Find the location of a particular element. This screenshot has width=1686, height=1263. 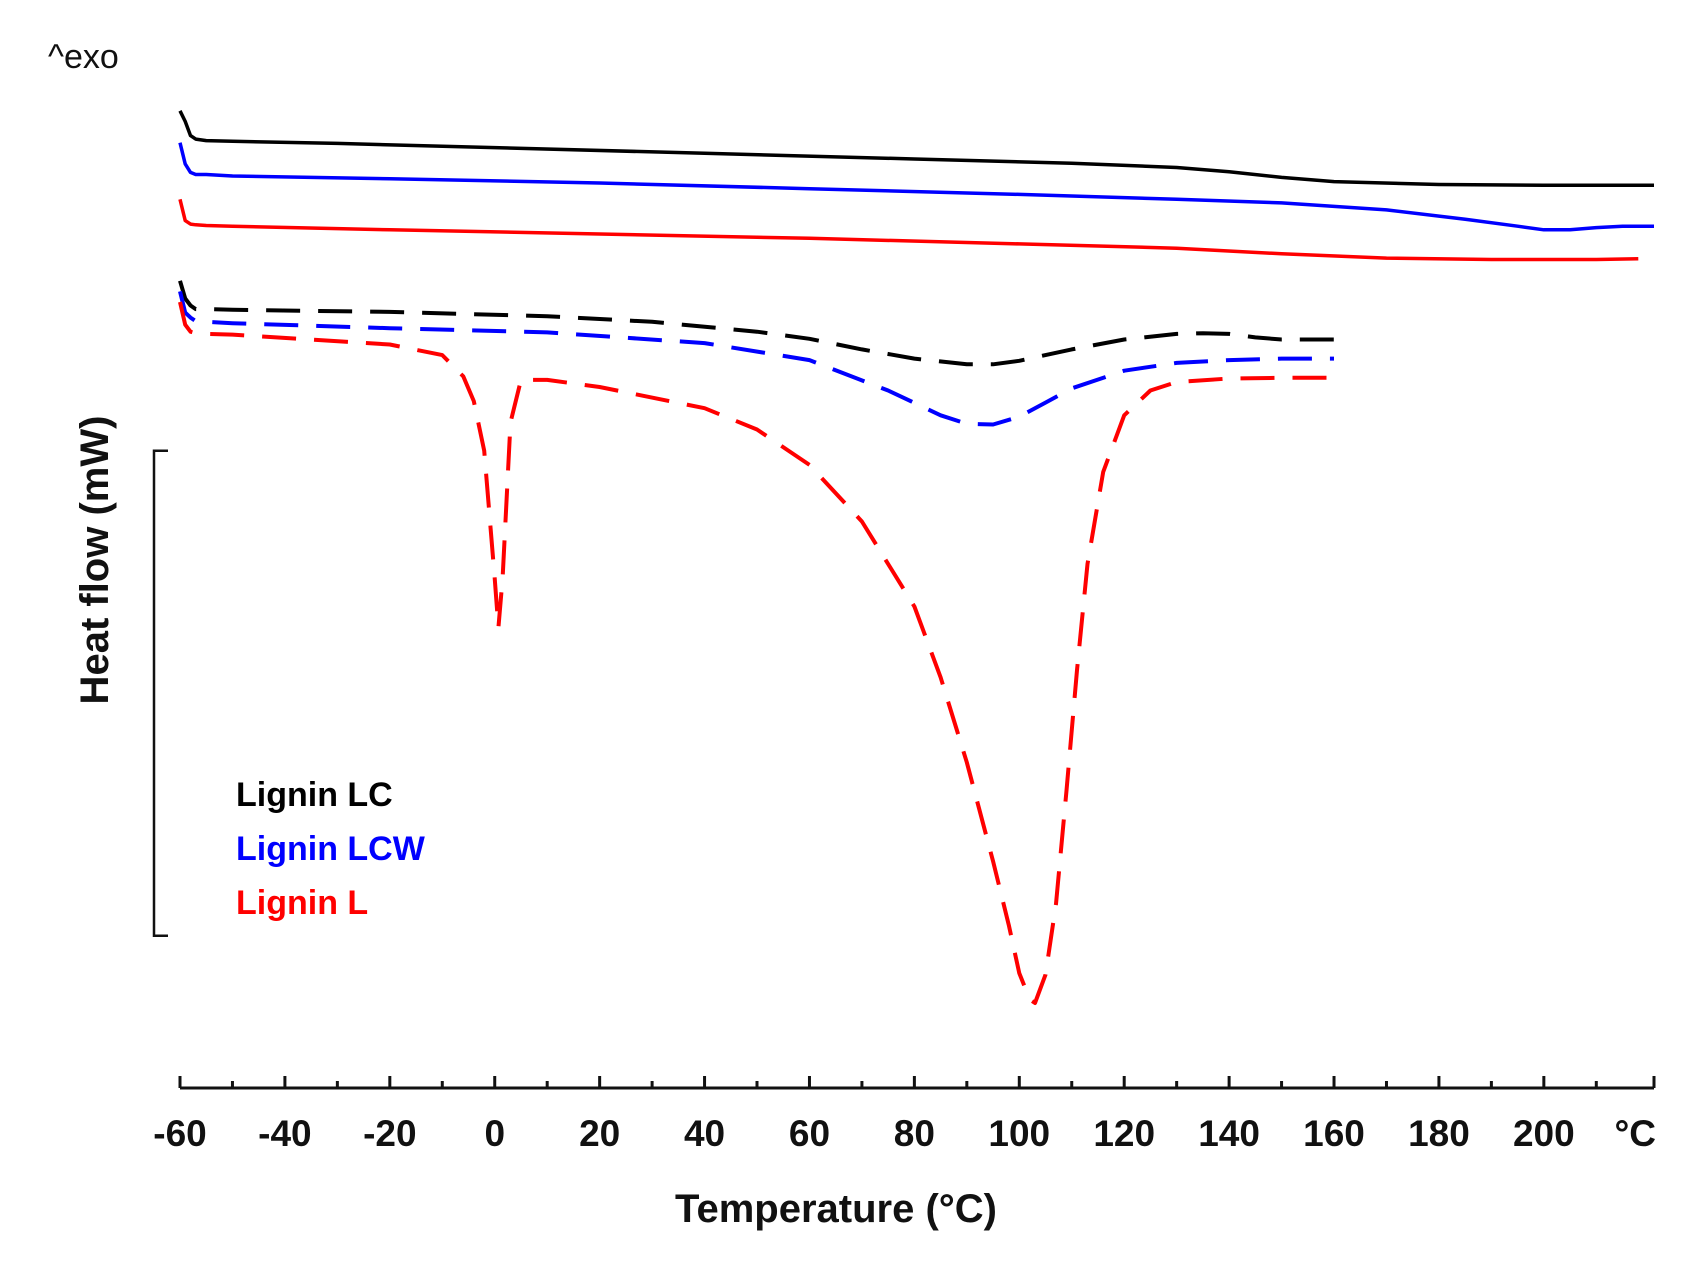

x-tick-label: -40 is located at coordinates (284, 1133).